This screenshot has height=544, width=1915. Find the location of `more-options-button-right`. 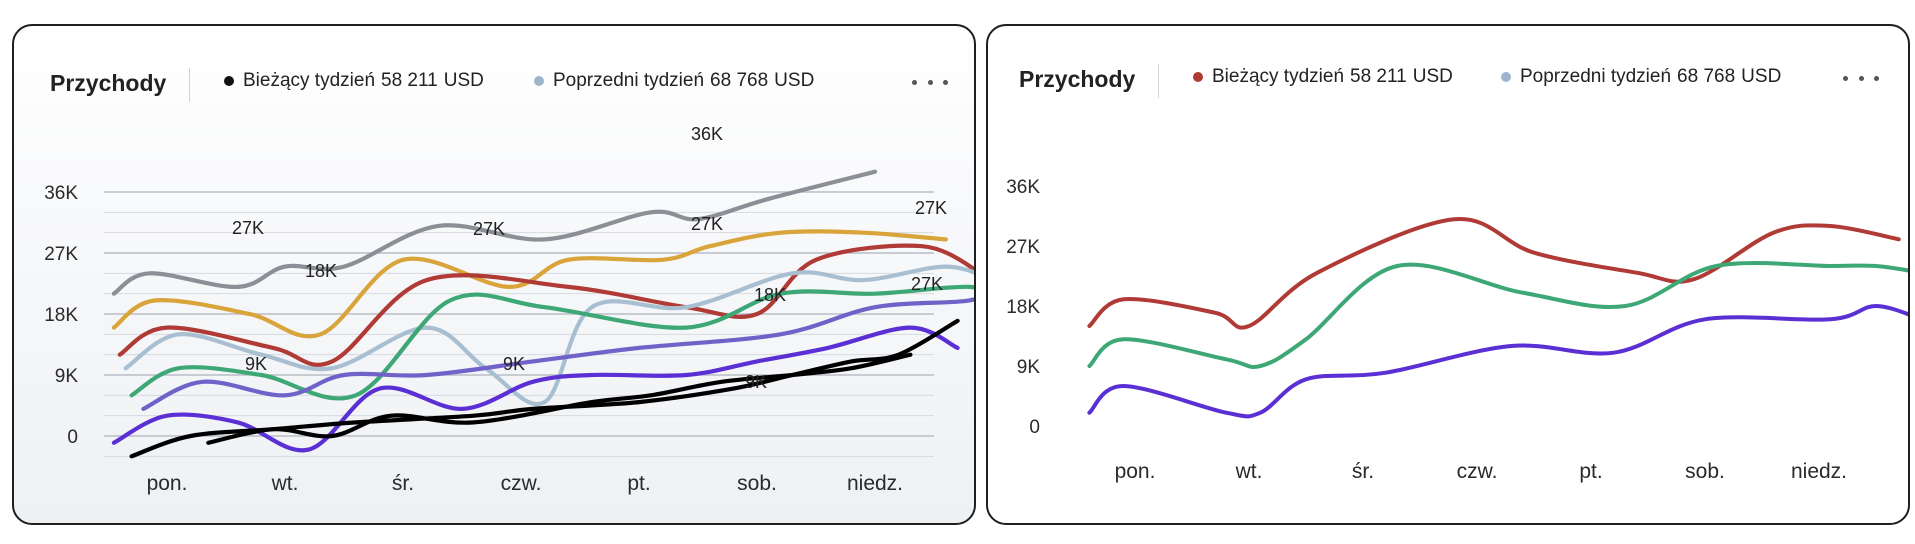

more-options-button-right is located at coordinates (1861, 78).